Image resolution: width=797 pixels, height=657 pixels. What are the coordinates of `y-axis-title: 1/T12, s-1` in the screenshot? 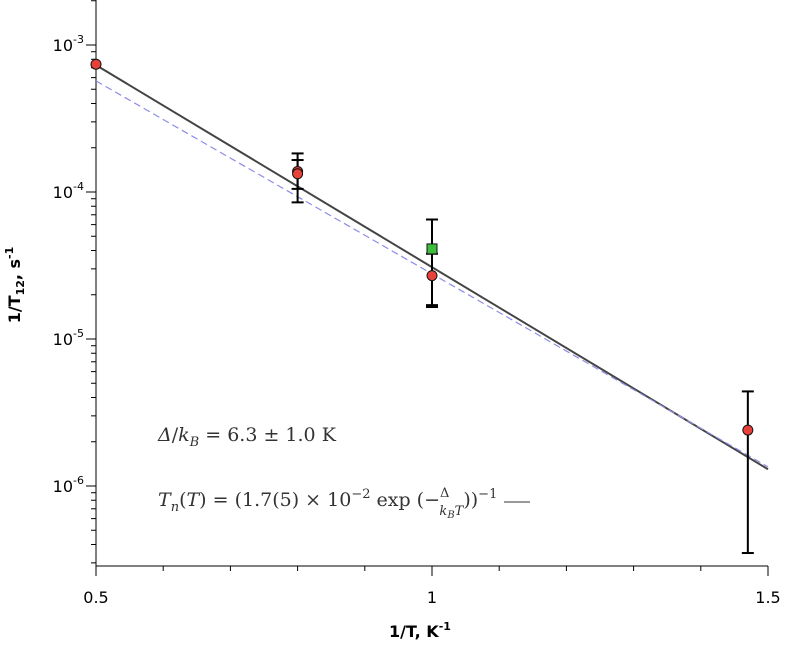 It's located at (15, 285).